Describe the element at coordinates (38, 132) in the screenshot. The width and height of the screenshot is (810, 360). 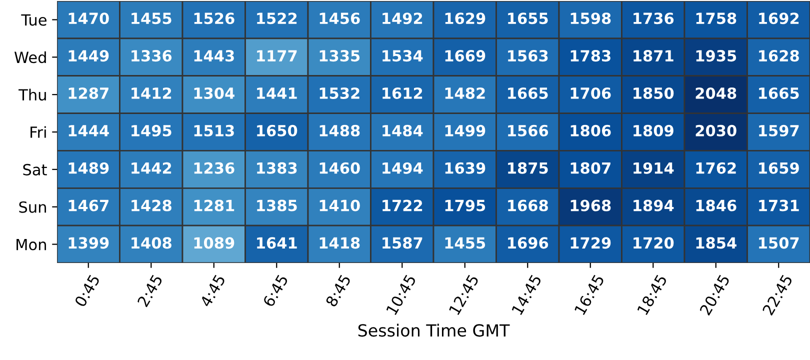
I see `y-tick-label: Fri` at that location.